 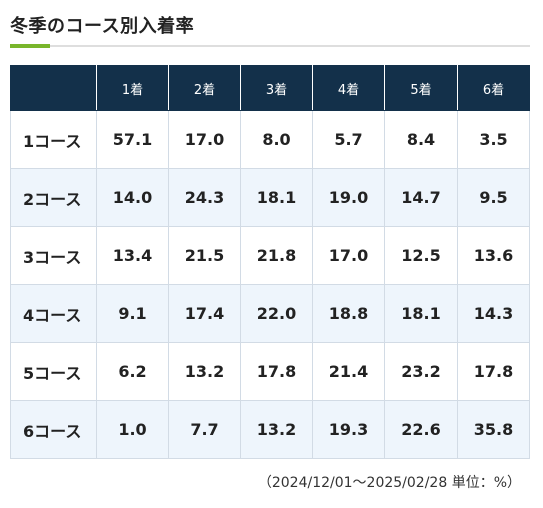 What do you see at coordinates (53, 255) in the screenshot?
I see `row-header-course: 3コース` at bounding box center [53, 255].